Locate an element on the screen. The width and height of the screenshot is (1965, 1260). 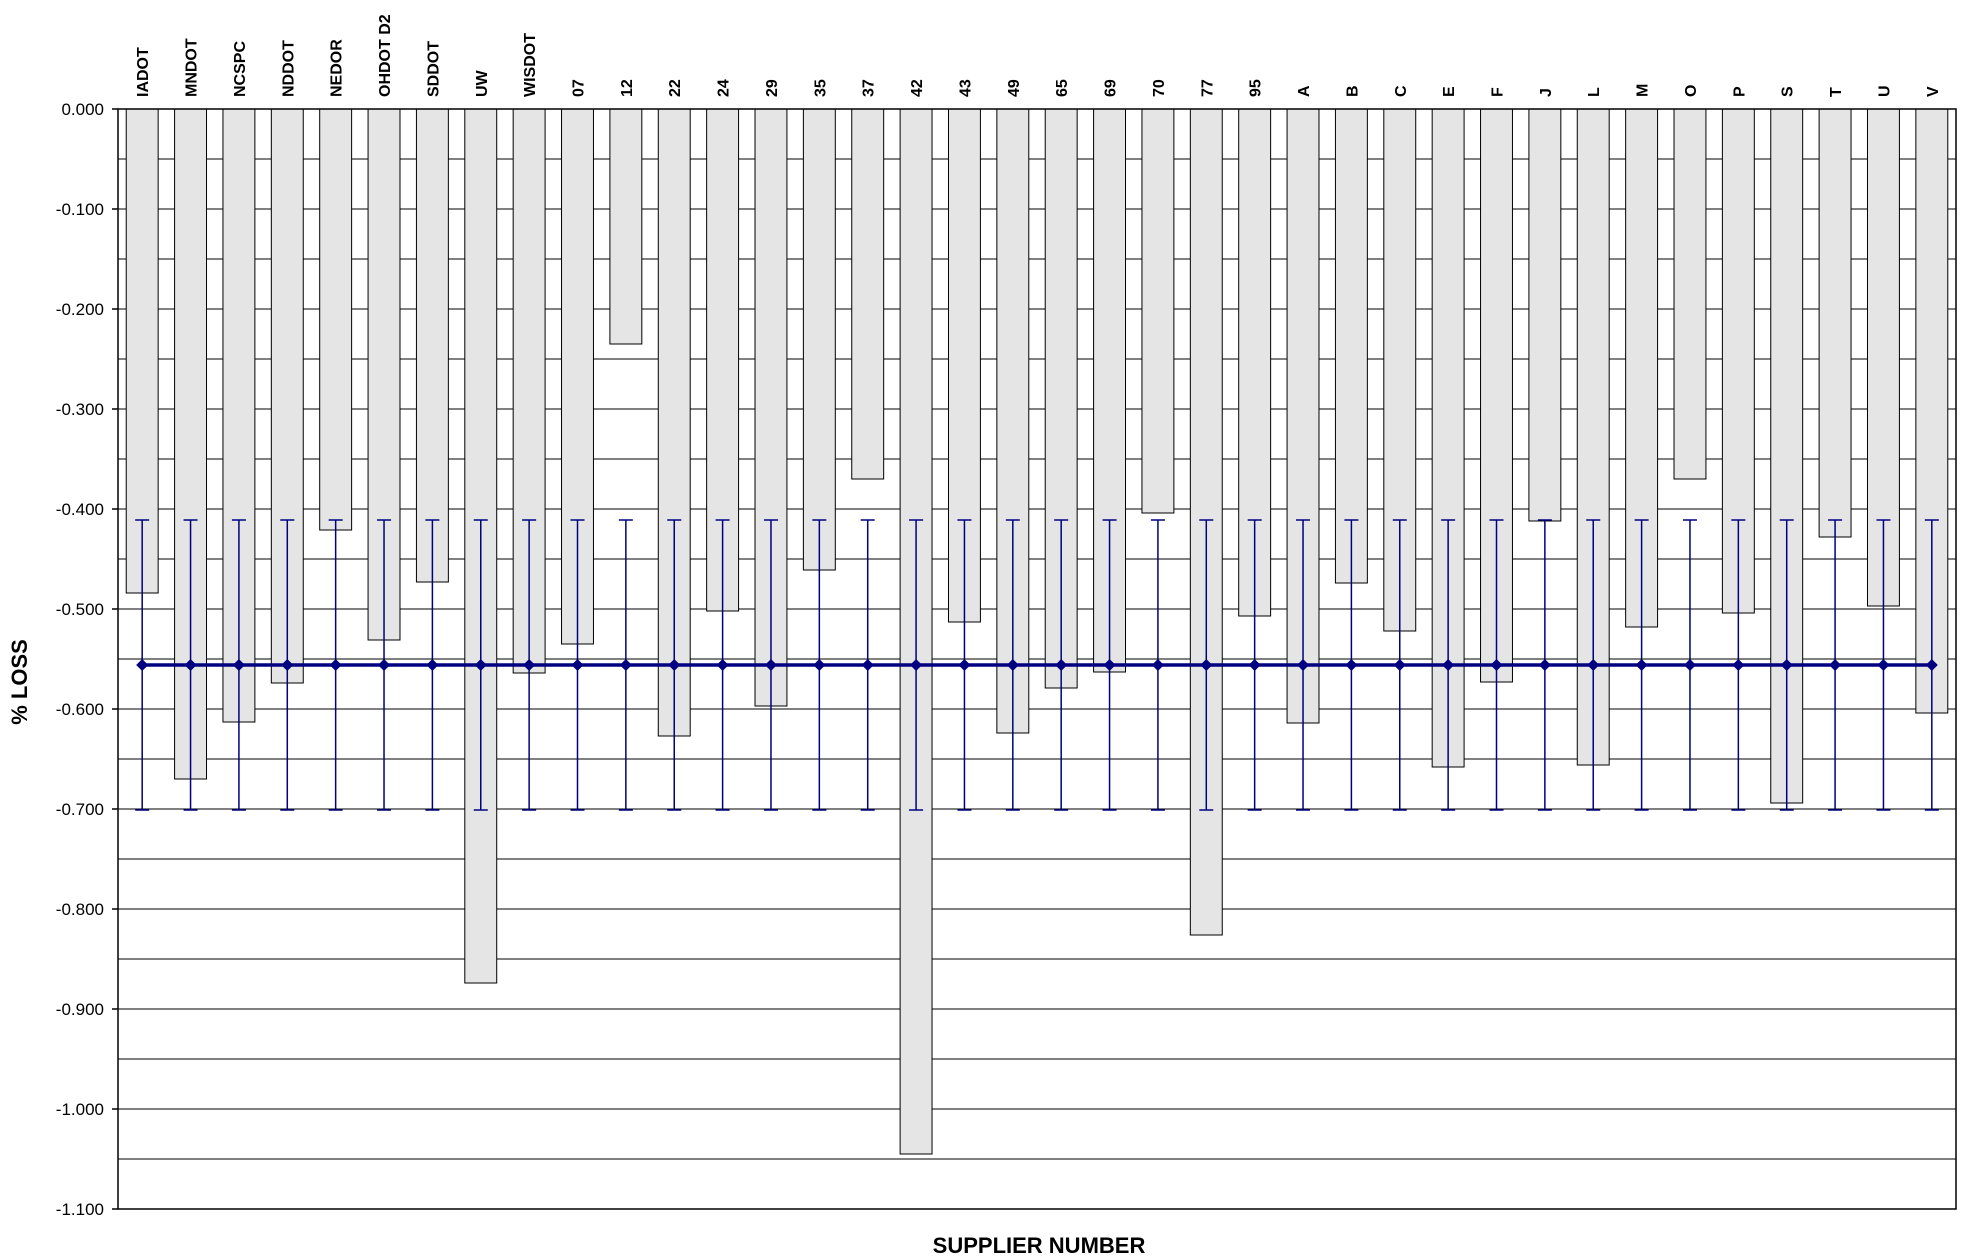
bar-j is located at coordinates (1545, 315).